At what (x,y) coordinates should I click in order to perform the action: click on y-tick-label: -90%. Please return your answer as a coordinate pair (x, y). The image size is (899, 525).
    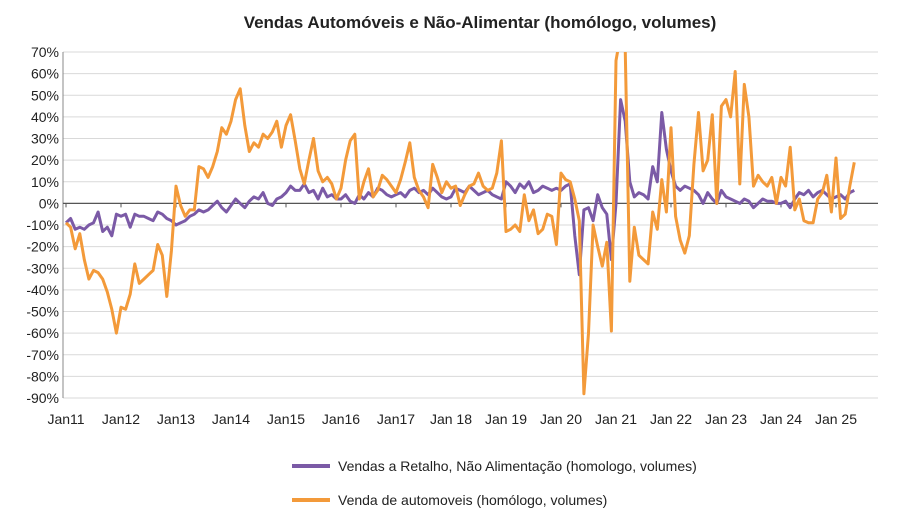
    Looking at the image, I should click on (42, 398).